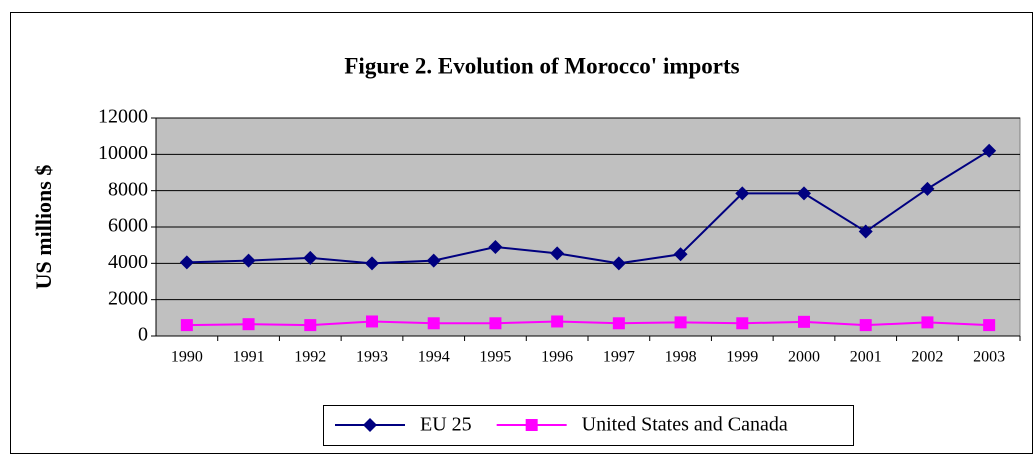 The height and width of the screenshot is (455, 1034). What do you see at coordinates (619, 357) in the screenshot?
I see `x-tick-label: 1997` at bounding box center [619, 357].